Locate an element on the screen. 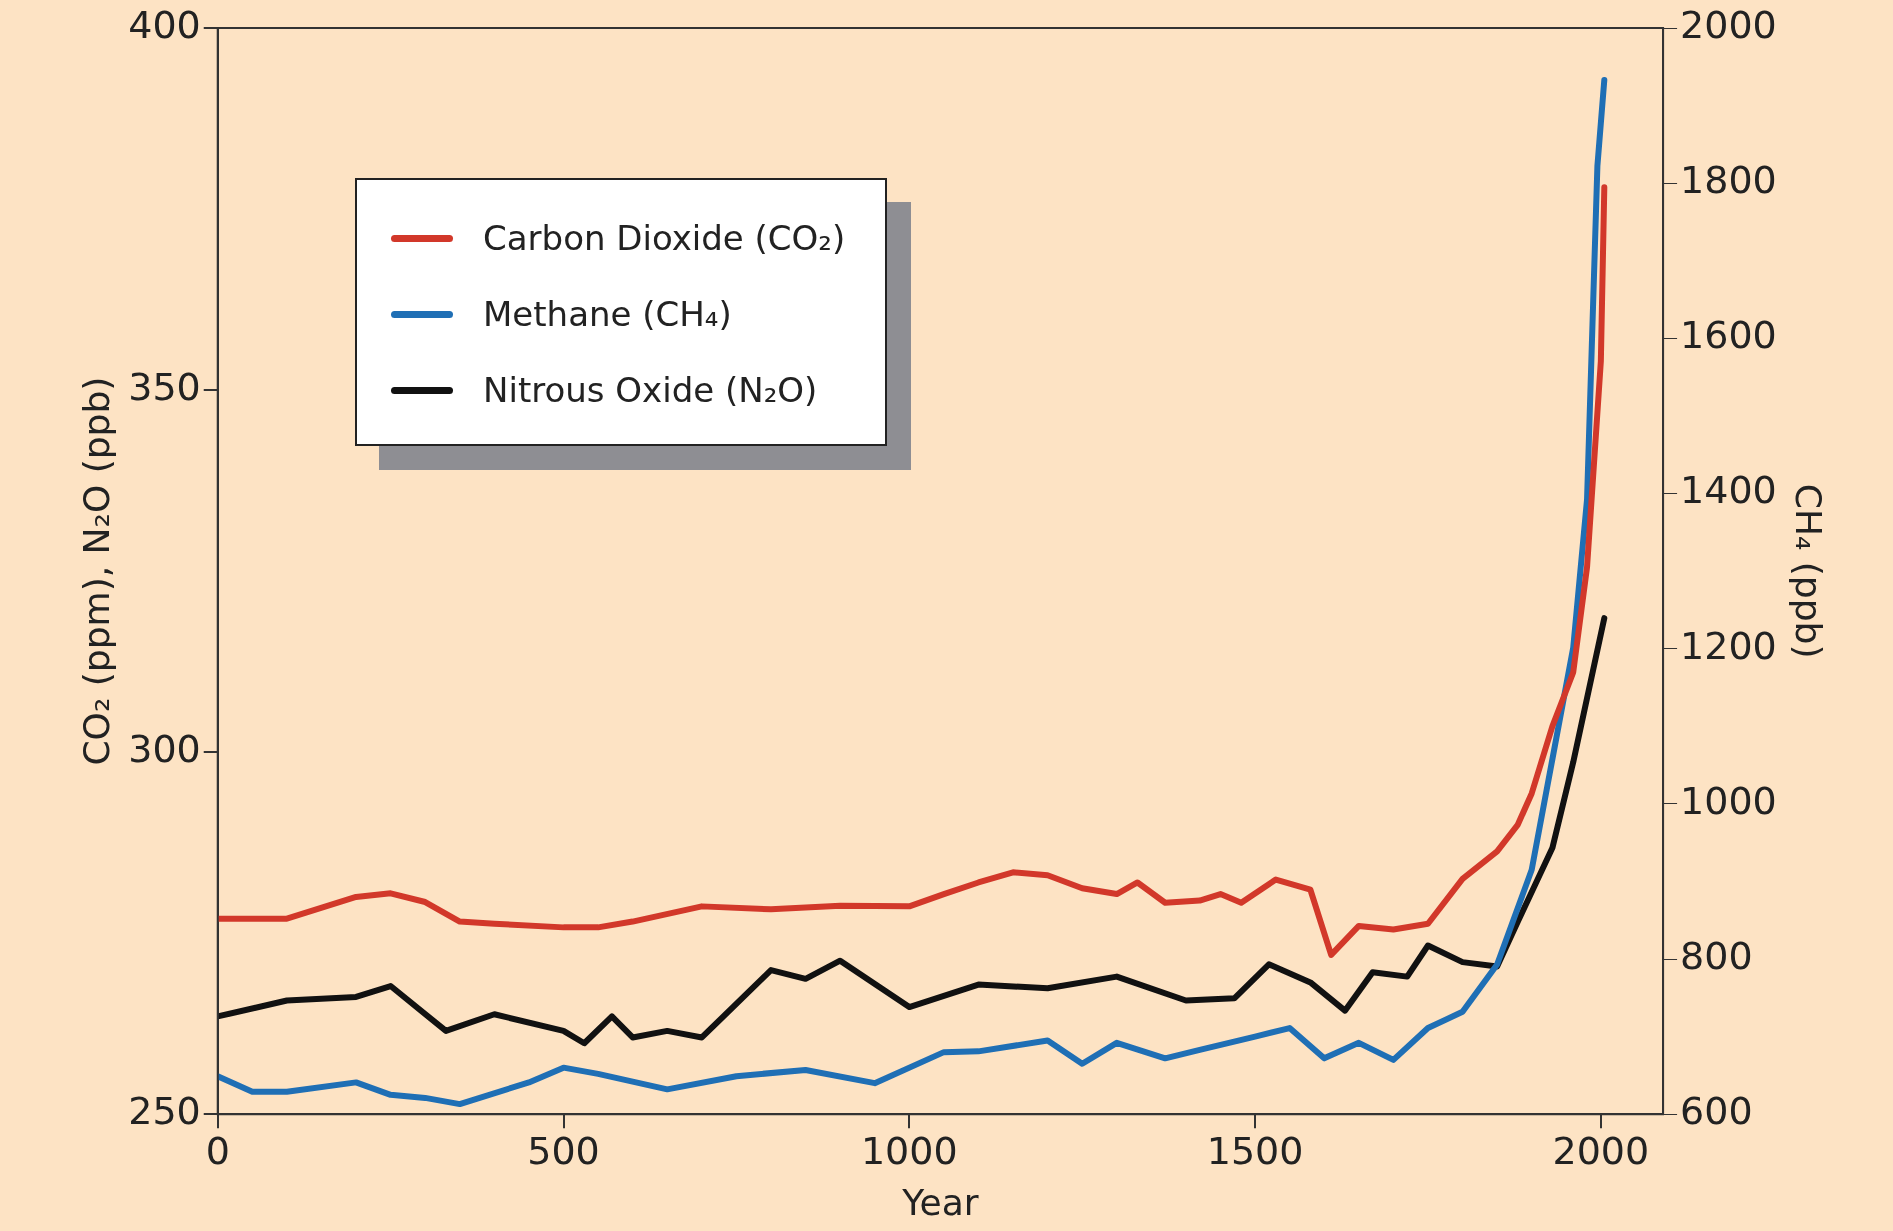 Image resolution: width=1893 pixels, height=1231 pixels. y2-tick-label: 1000 is located at coordinates (1728, 800).